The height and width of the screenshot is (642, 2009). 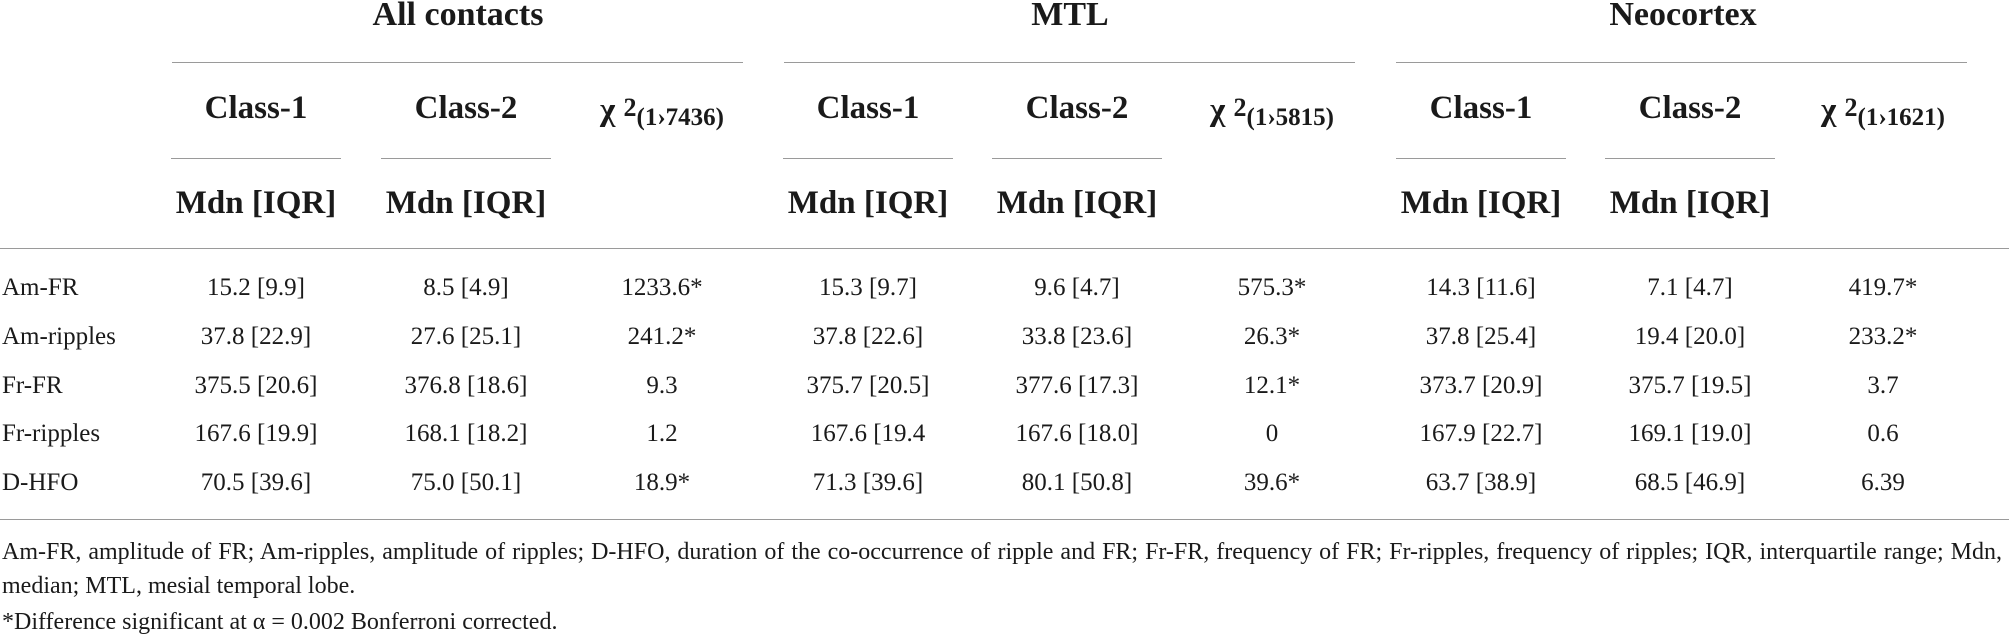 What do you see at coordinates (59, 336) in the screenshot?
I see `row-label: Am-ripples` at bounding box center [59, 336].